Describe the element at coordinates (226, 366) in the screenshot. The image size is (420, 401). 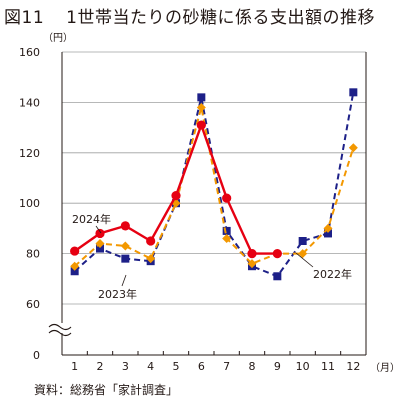
I see `x-tick-label: 7` at that location.